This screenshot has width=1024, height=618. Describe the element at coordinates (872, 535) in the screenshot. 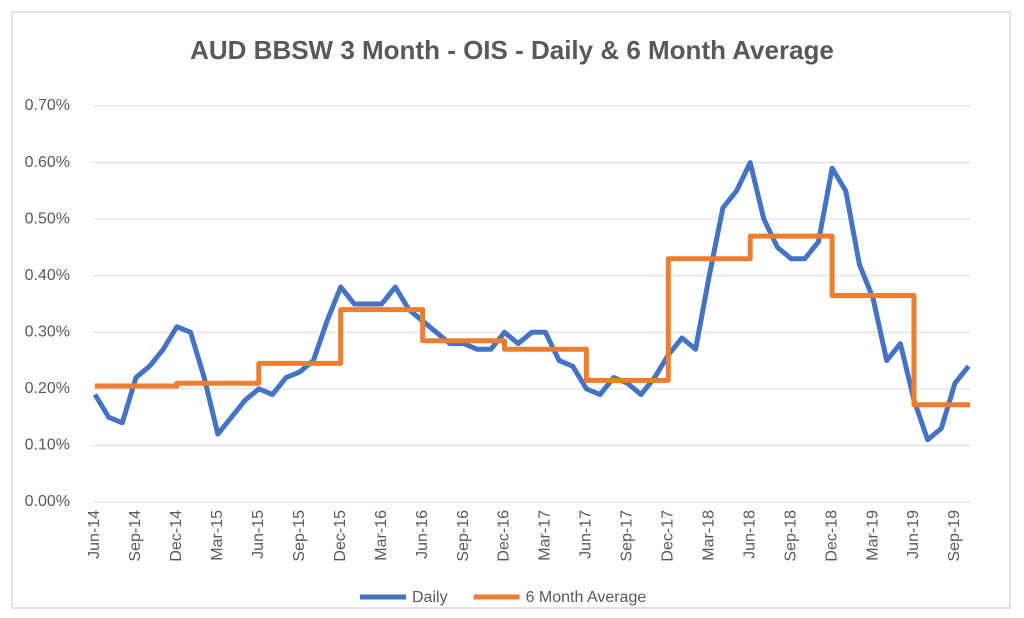

I see `x-tick-label: Mar-19` at that location.